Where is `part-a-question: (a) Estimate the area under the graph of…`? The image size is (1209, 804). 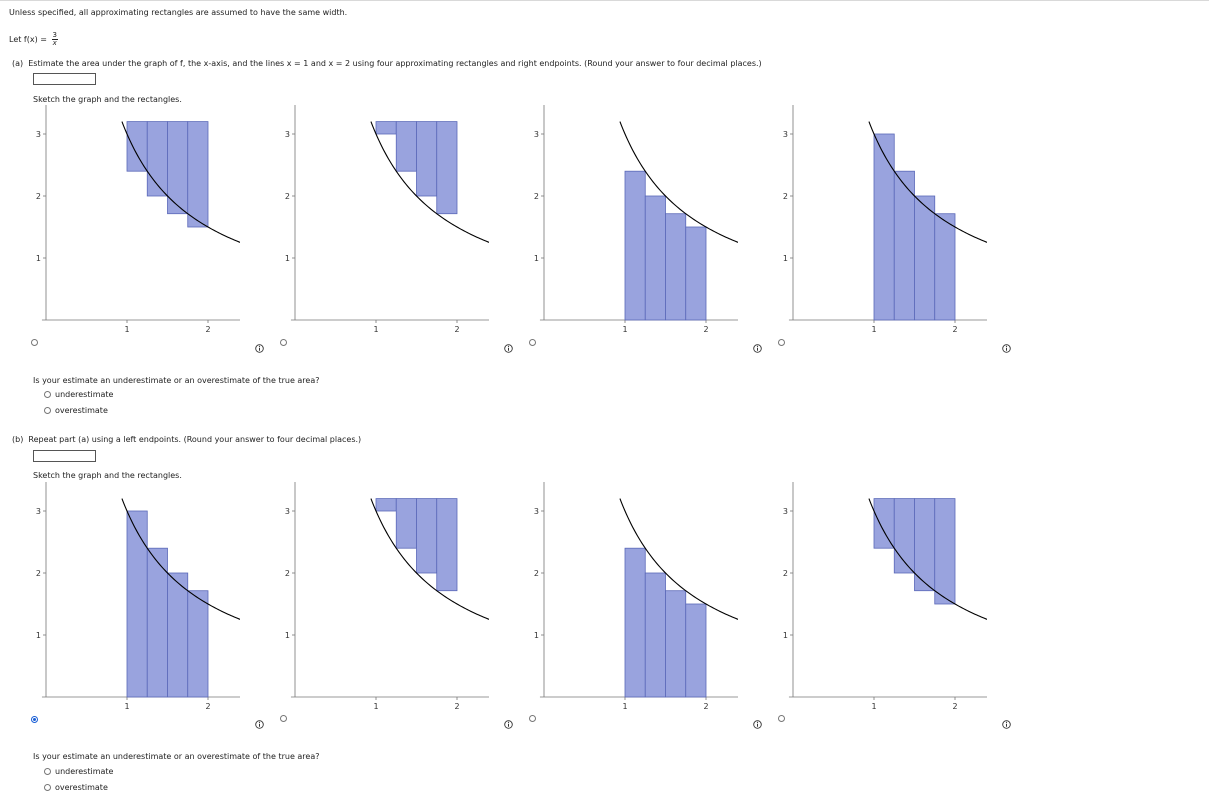 part-a-question: (a) Estimate the area under the graph of… is located at coordinates (387, 63).